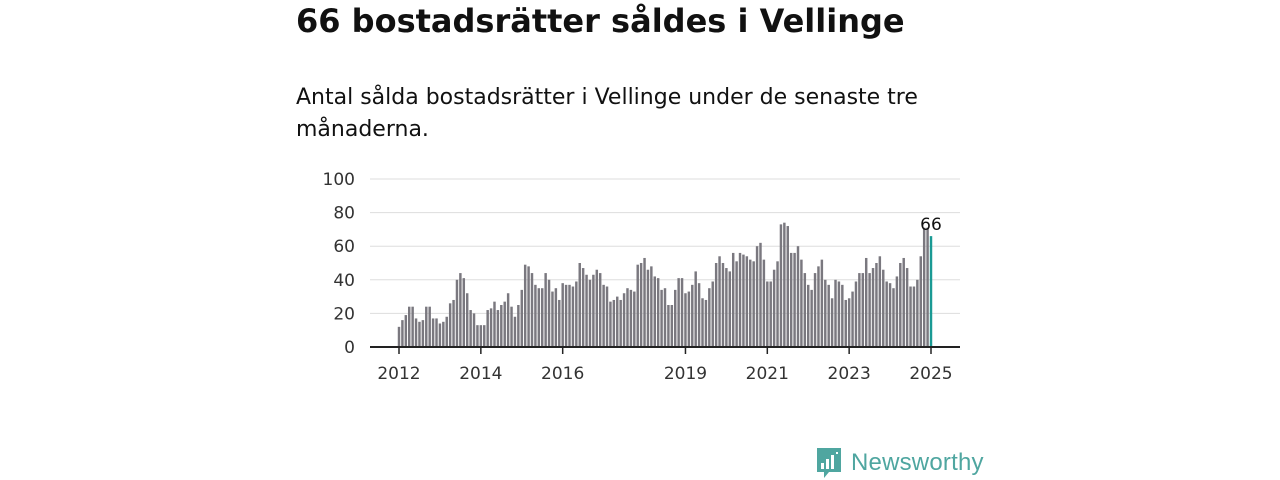 The image size is (1280, 480). What do you see at coordinates (665, 365) in the screenshot?
I see `x-axis-ticks: 2012 2014 2016 2019 2021 2023 2025` at bounding box center [665, 365].